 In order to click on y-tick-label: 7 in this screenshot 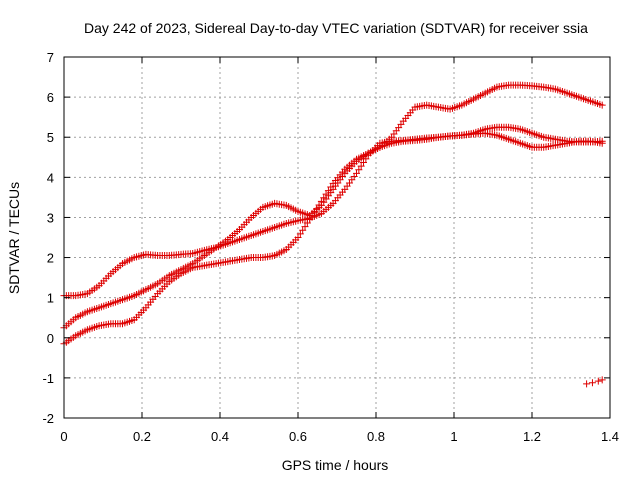, I will do `click(50, 57)`.